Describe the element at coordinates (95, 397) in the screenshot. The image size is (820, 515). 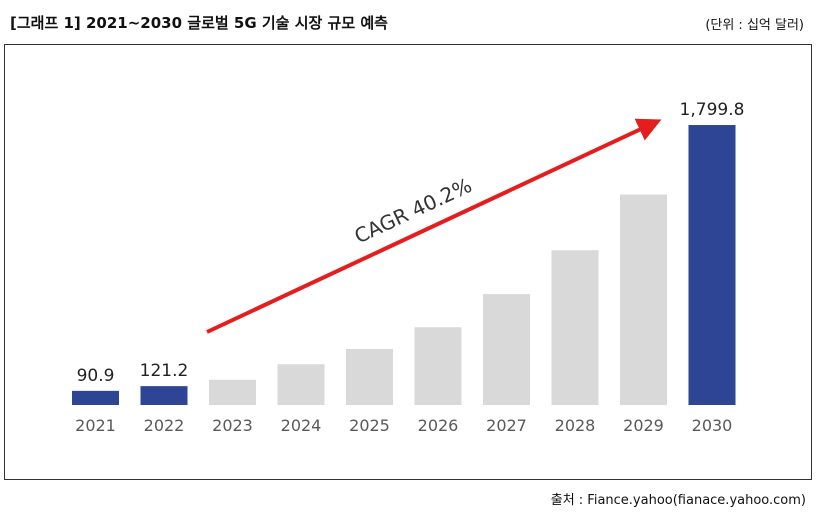
I see `bar-2021` at that location.